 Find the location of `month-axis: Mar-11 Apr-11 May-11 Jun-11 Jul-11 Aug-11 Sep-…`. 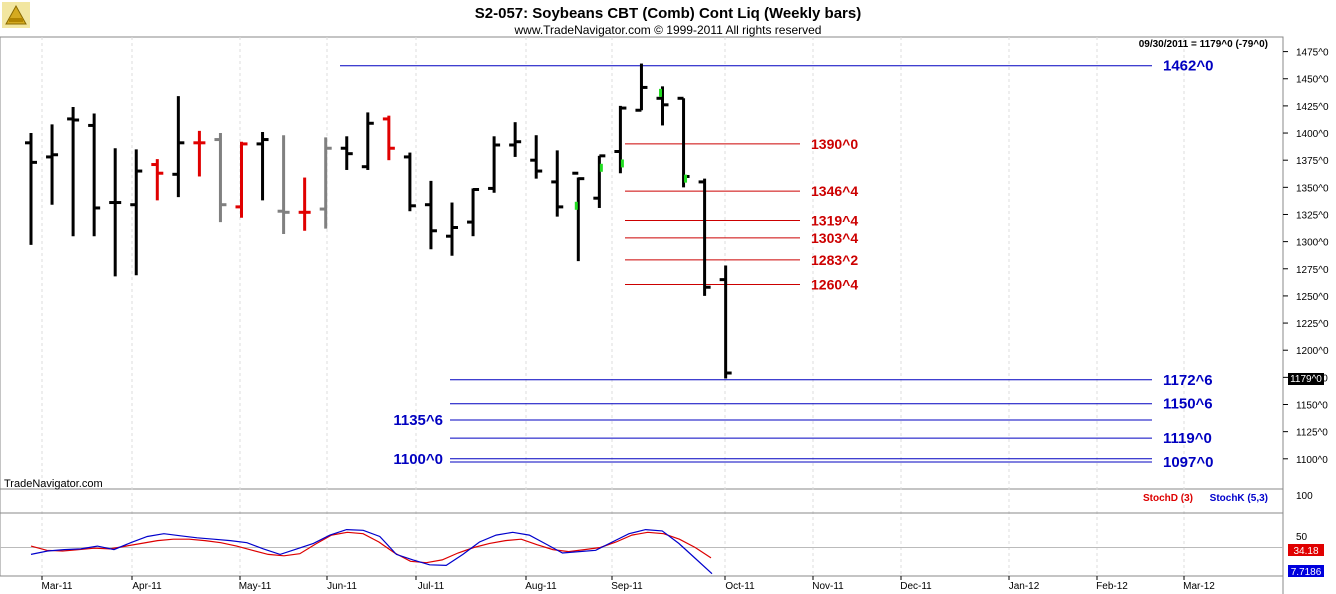

month-axis: Mar-11 Apr-11 May-11 Jun-11 Jul-11 Aug-11 Sep-… is located at coordinates (628, 584).